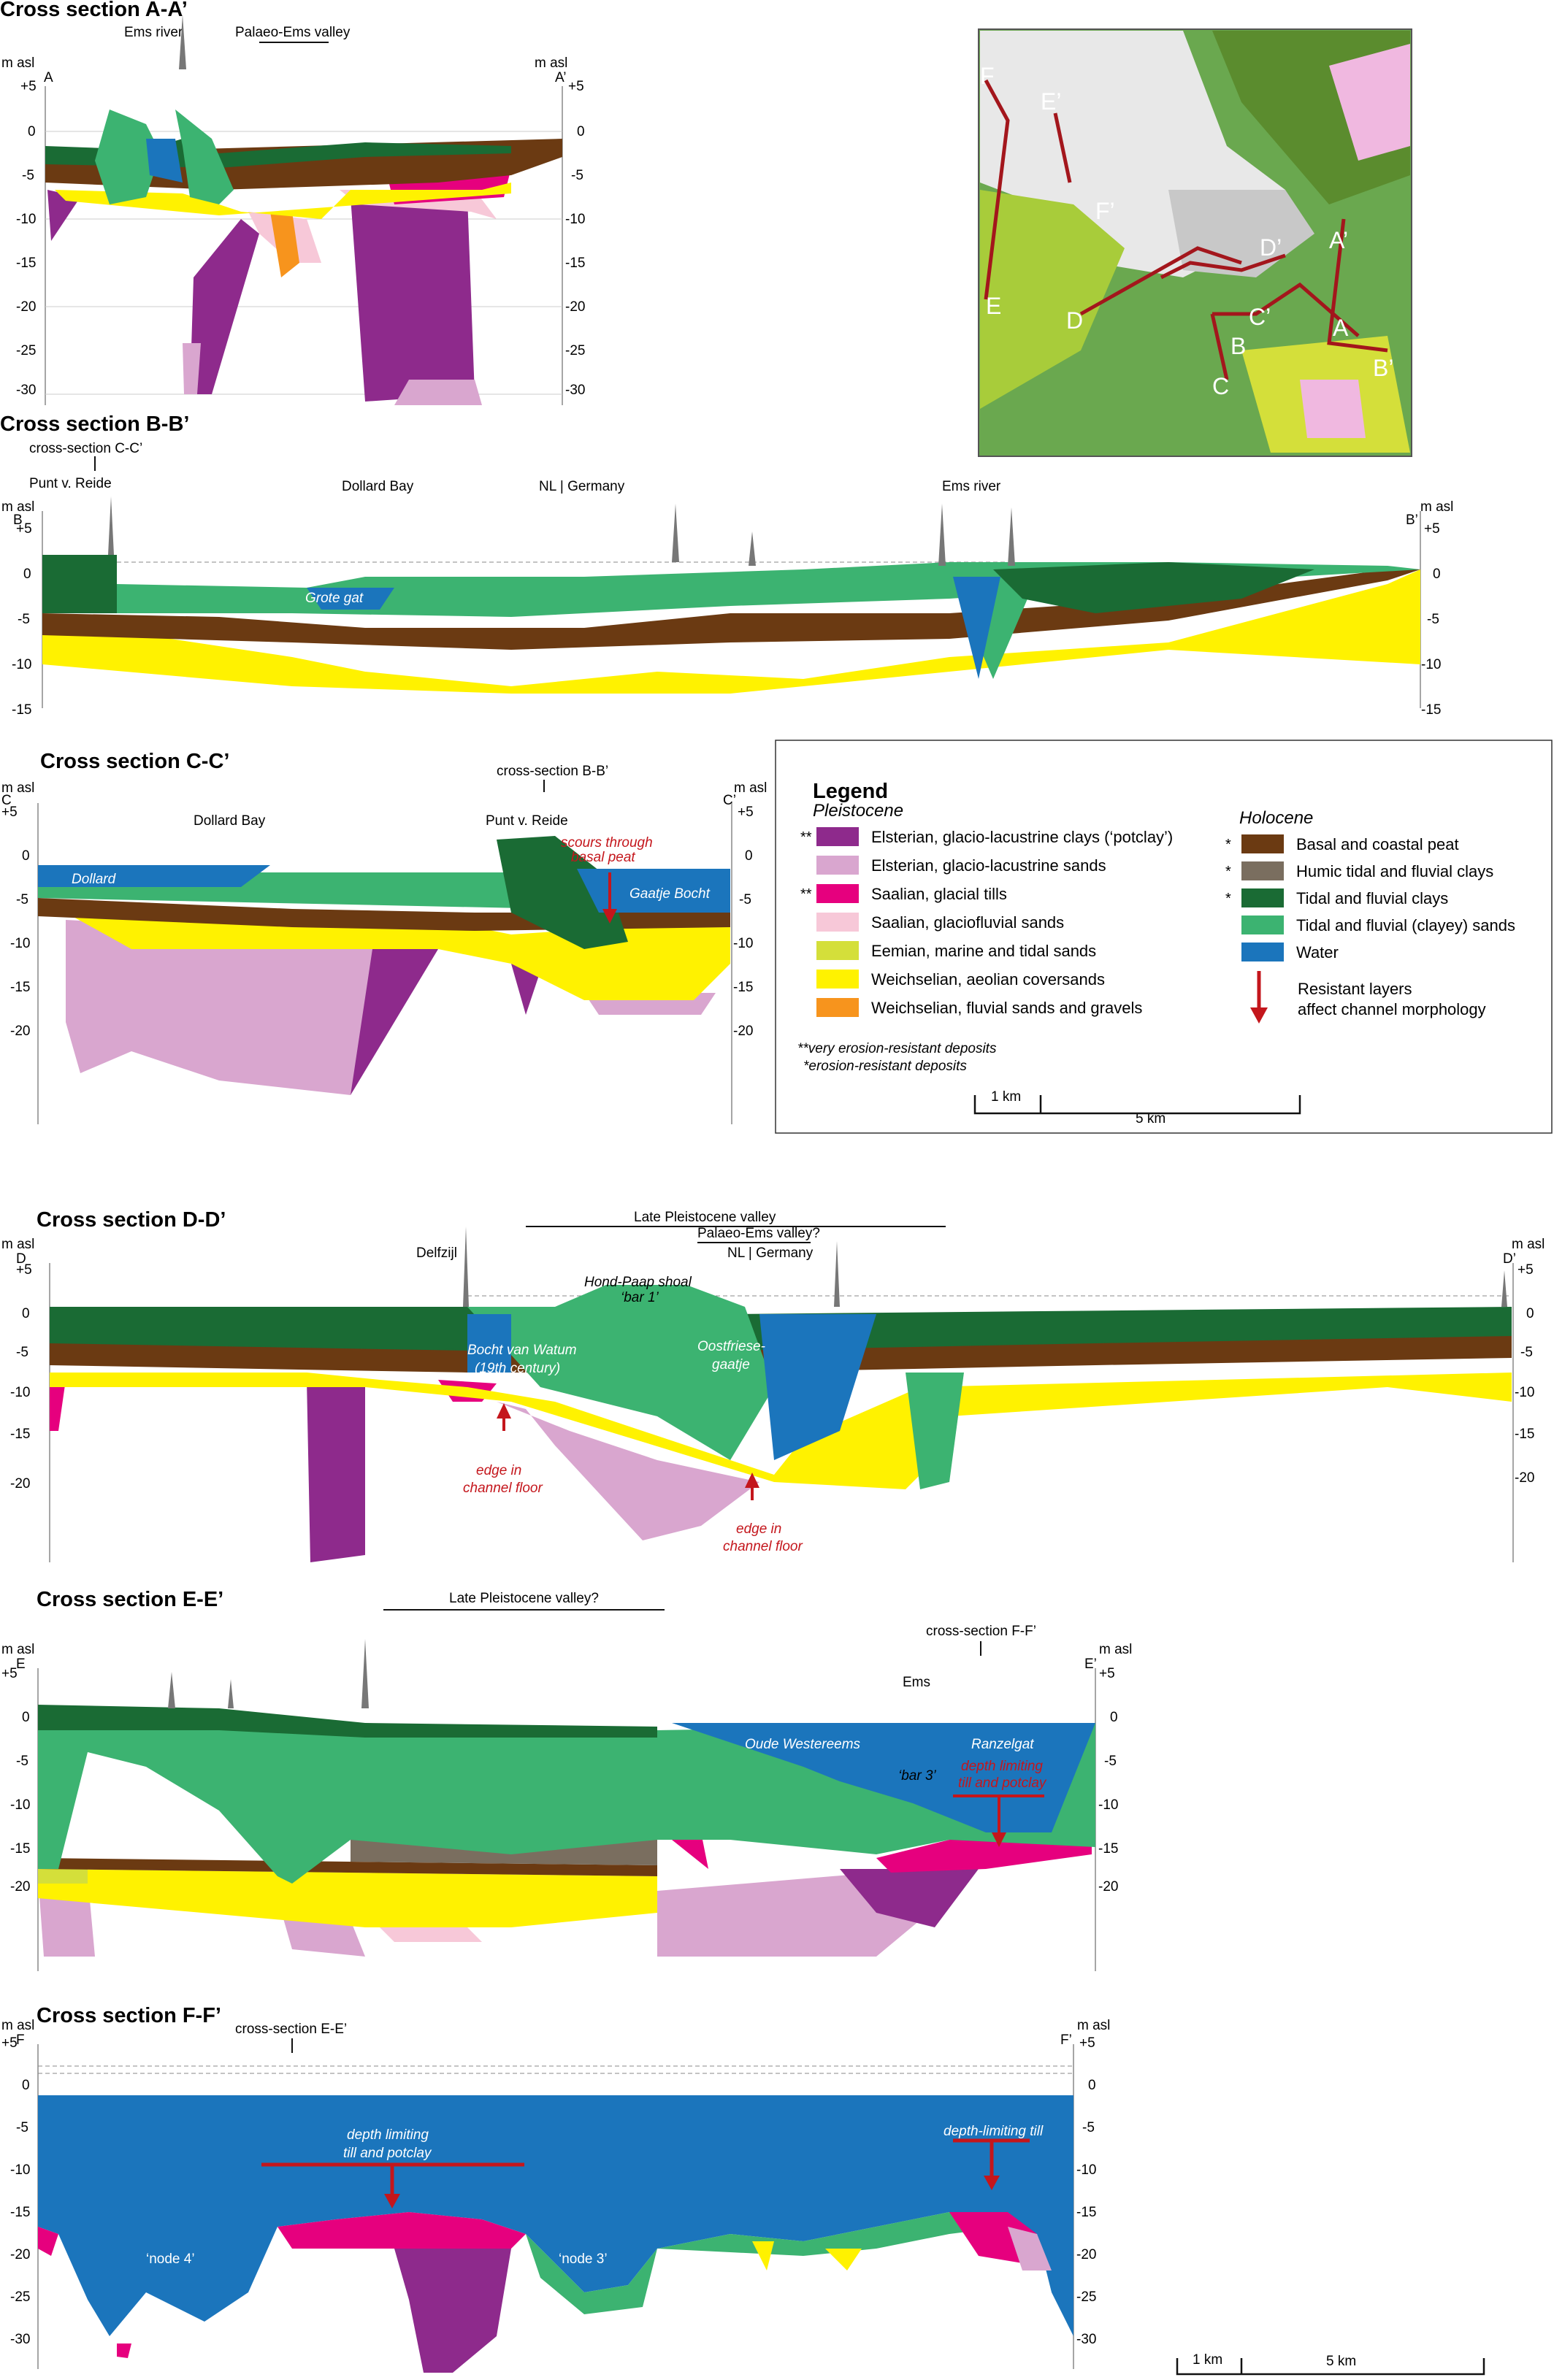  Describe the element at coordinates (1151, 1118) in the screenshot. I see `legend-scale-large: 5 km` at that location.